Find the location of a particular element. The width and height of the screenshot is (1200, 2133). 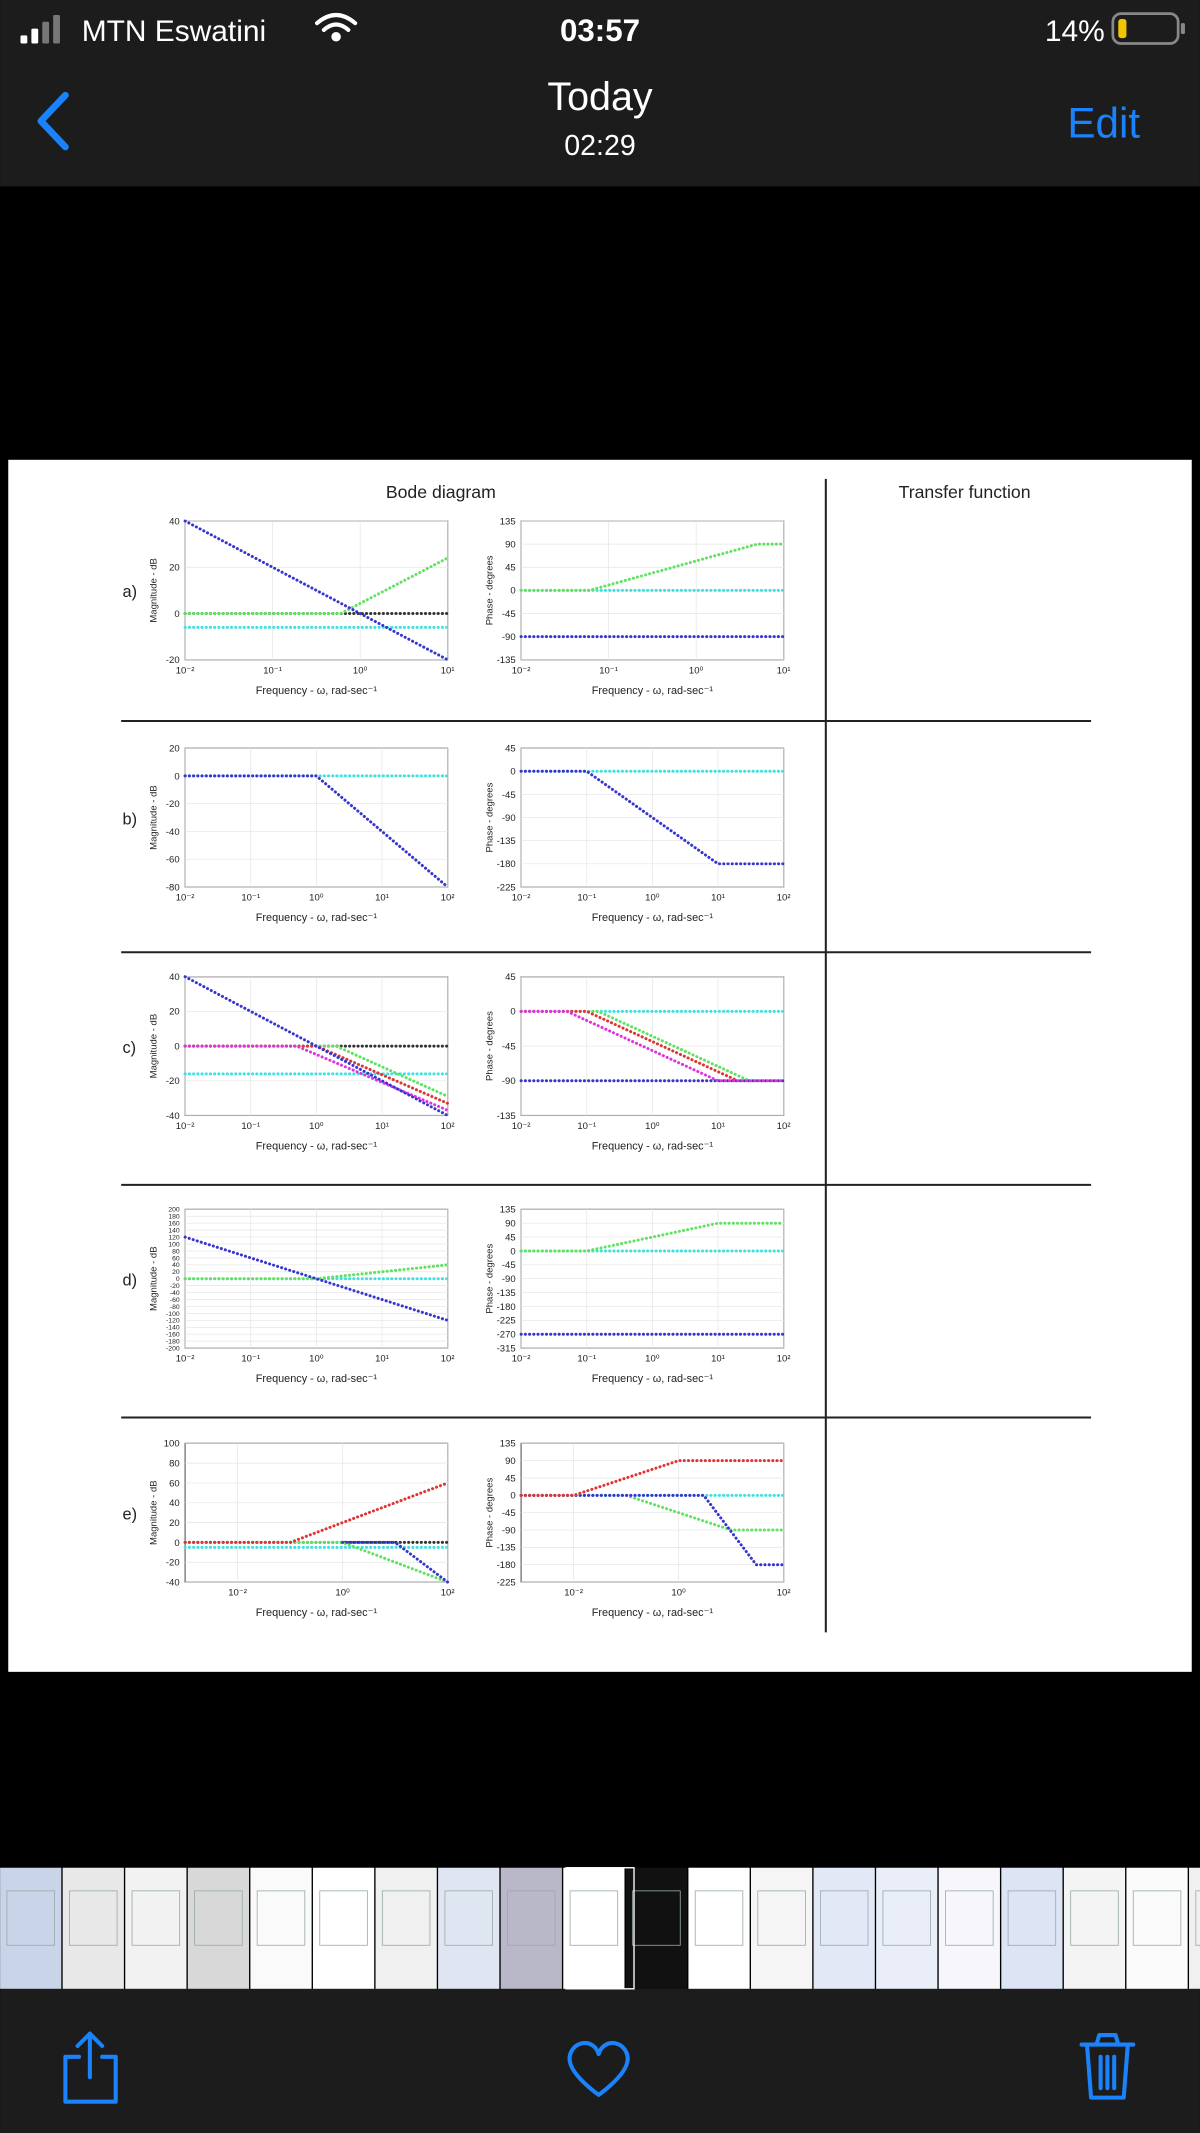

battery-level: 14% is located at coordinates (1075, 31).